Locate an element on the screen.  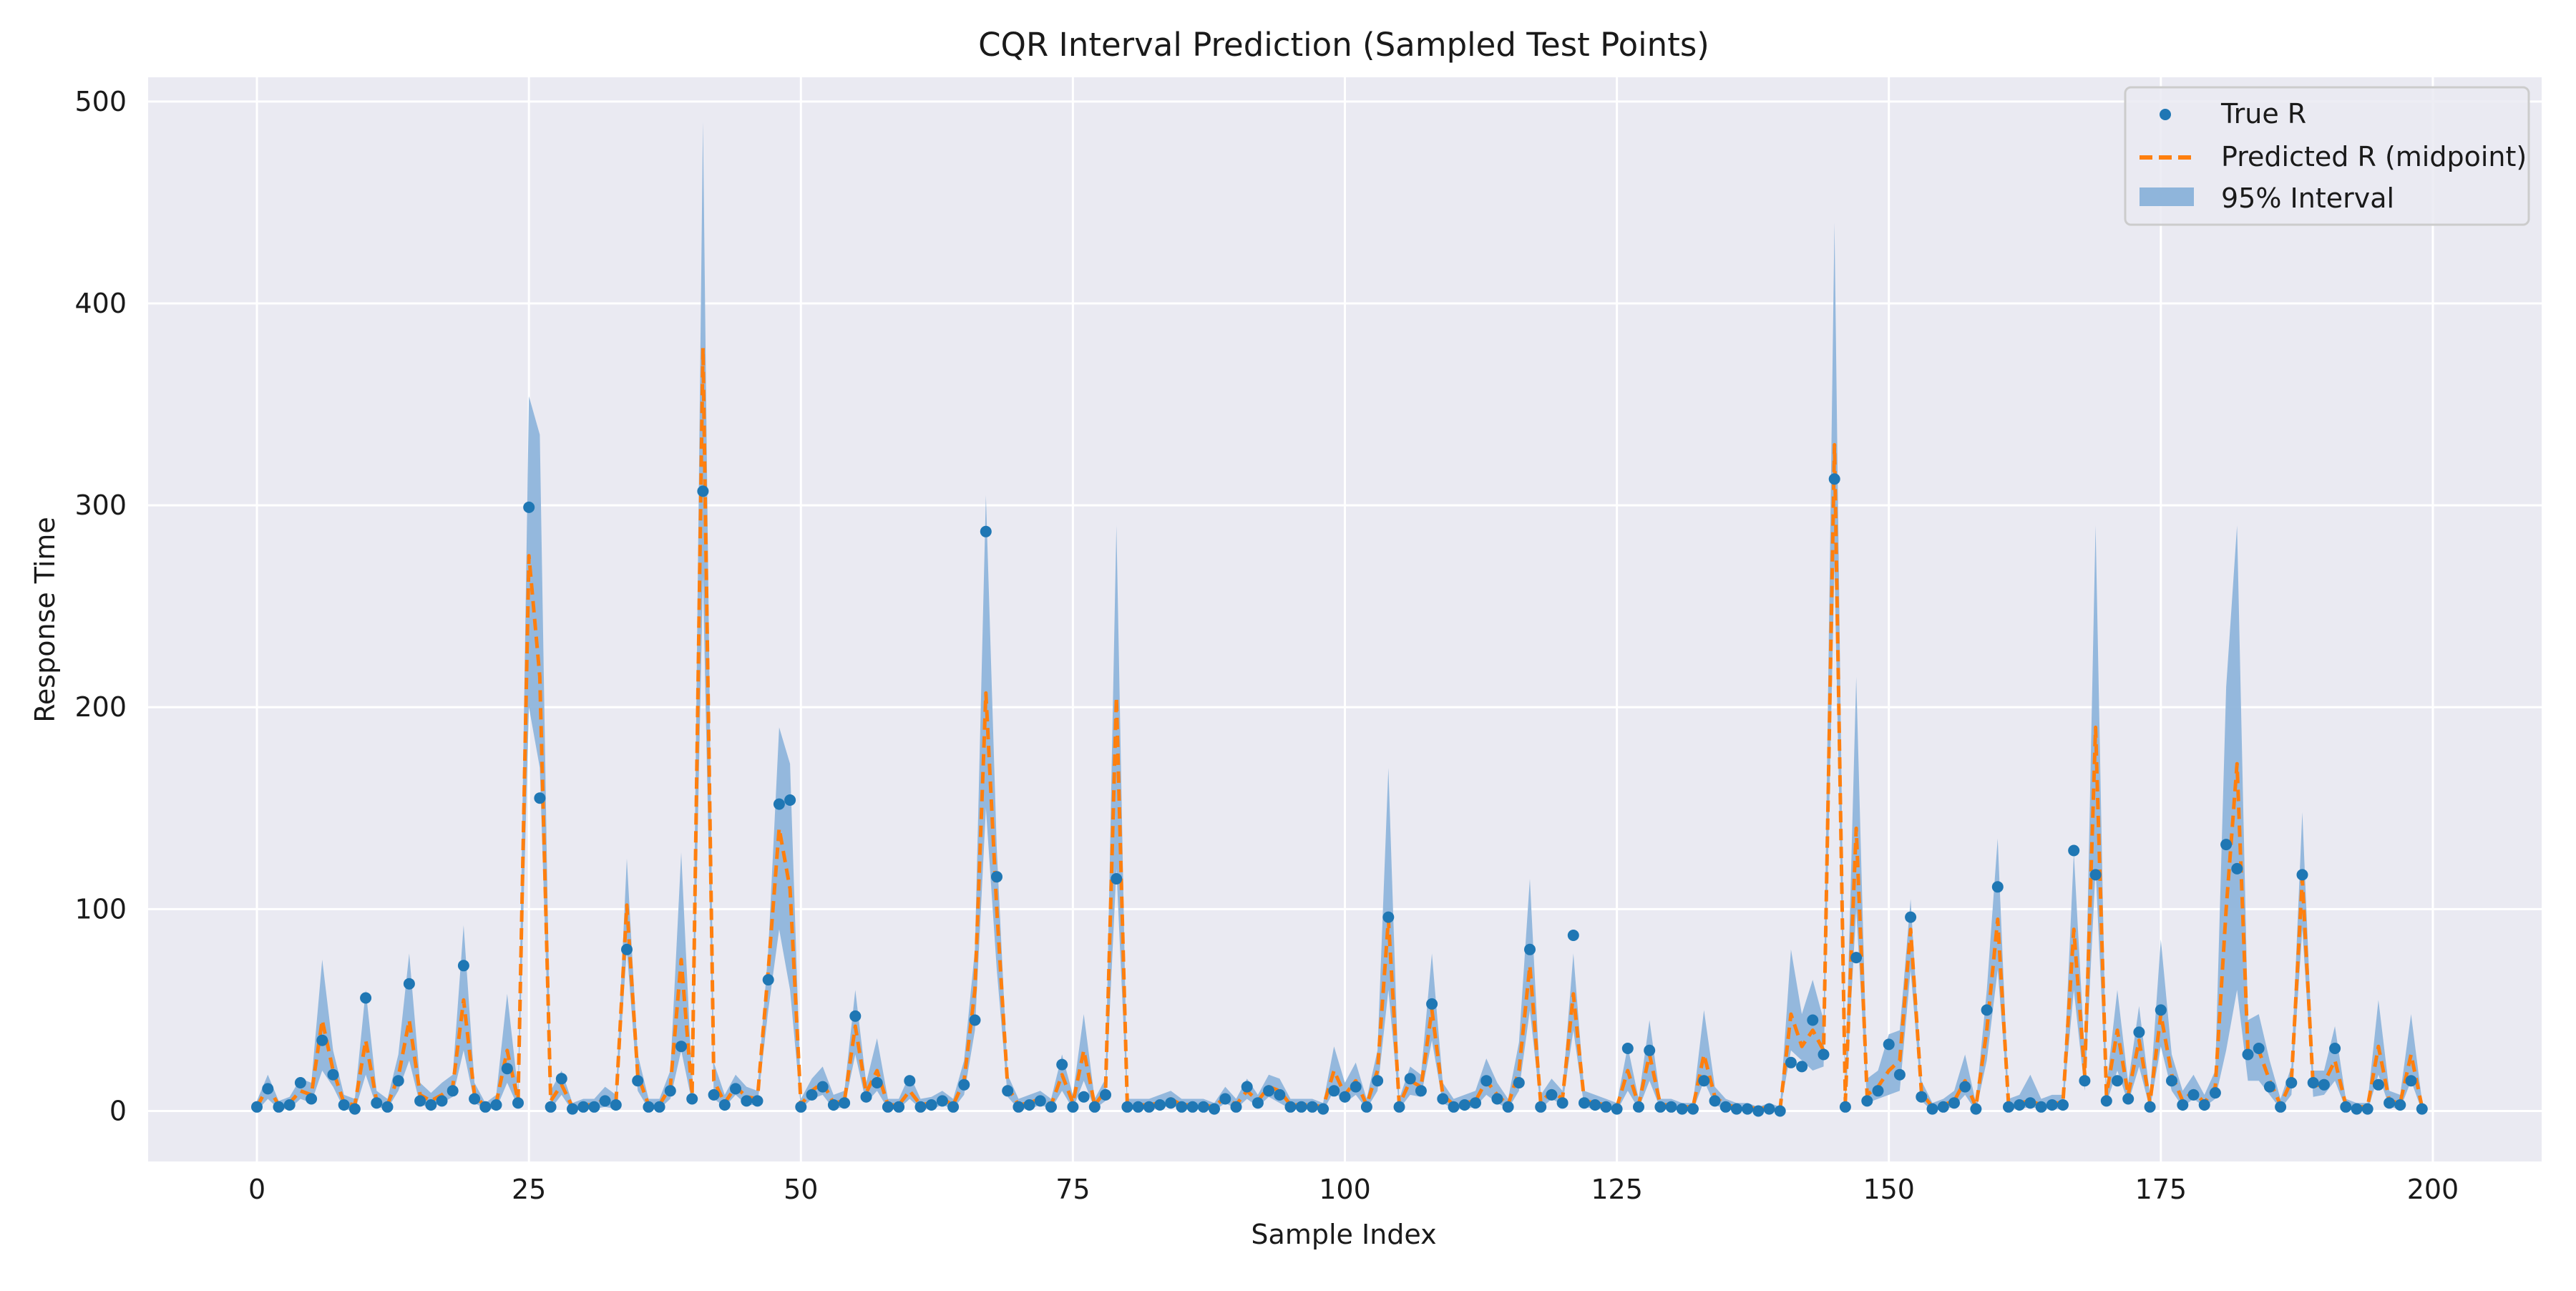
y-axis-label: Response Time is located at coordinates (45, 620).